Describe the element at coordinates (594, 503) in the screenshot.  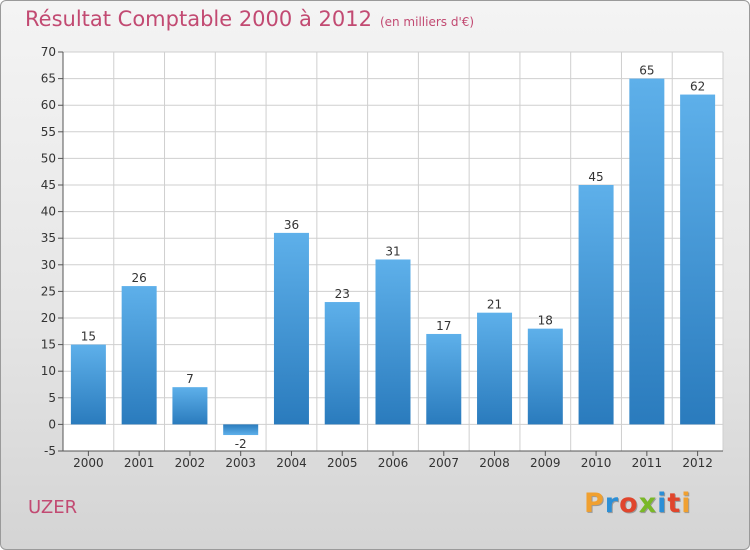
I see `logo-letter: P` at that location.